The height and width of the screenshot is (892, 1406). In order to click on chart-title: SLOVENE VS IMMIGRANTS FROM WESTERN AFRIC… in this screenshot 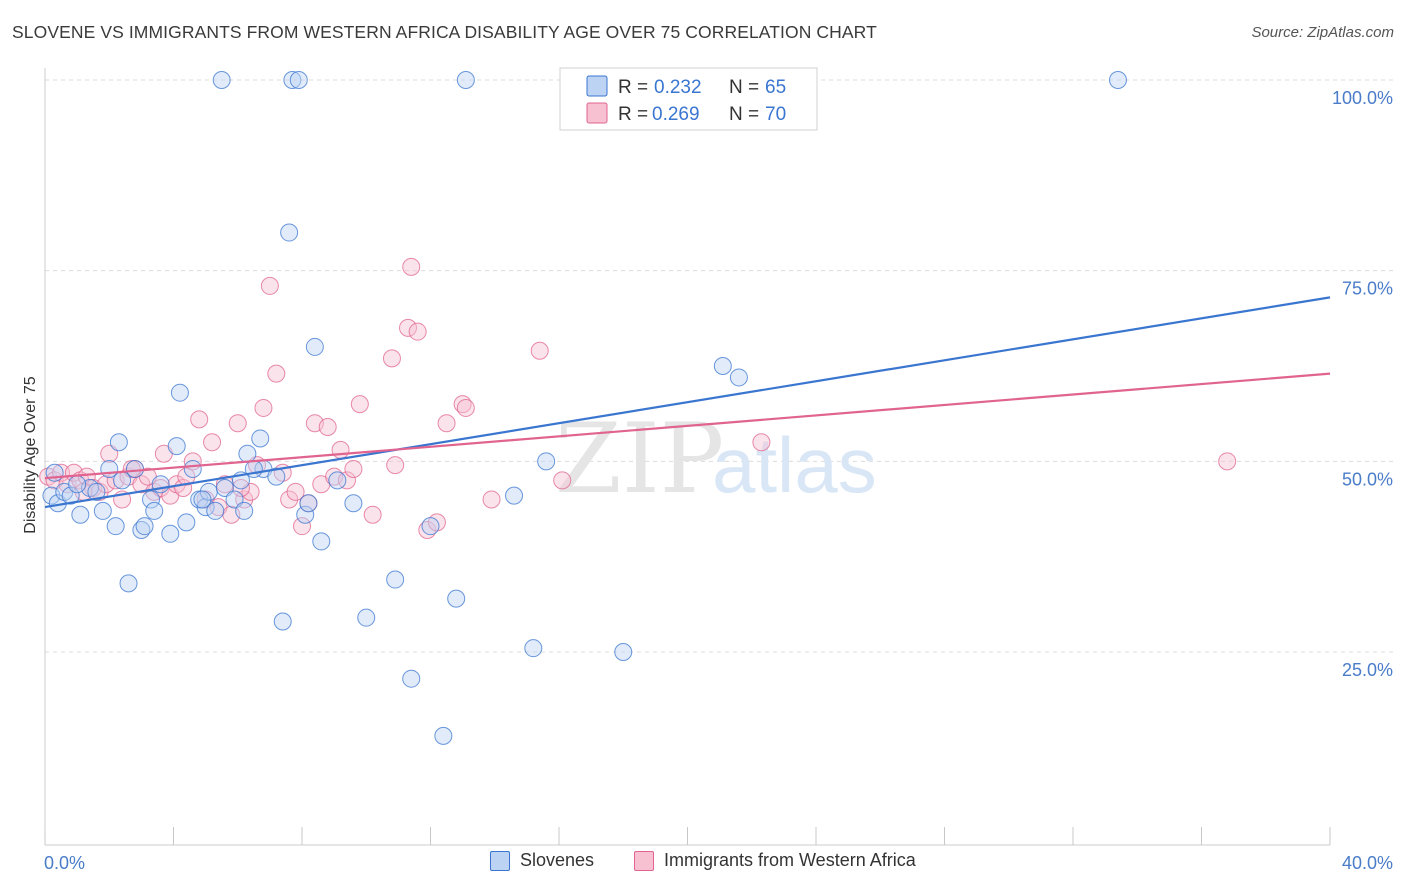, I will do `click(444, 32)`.